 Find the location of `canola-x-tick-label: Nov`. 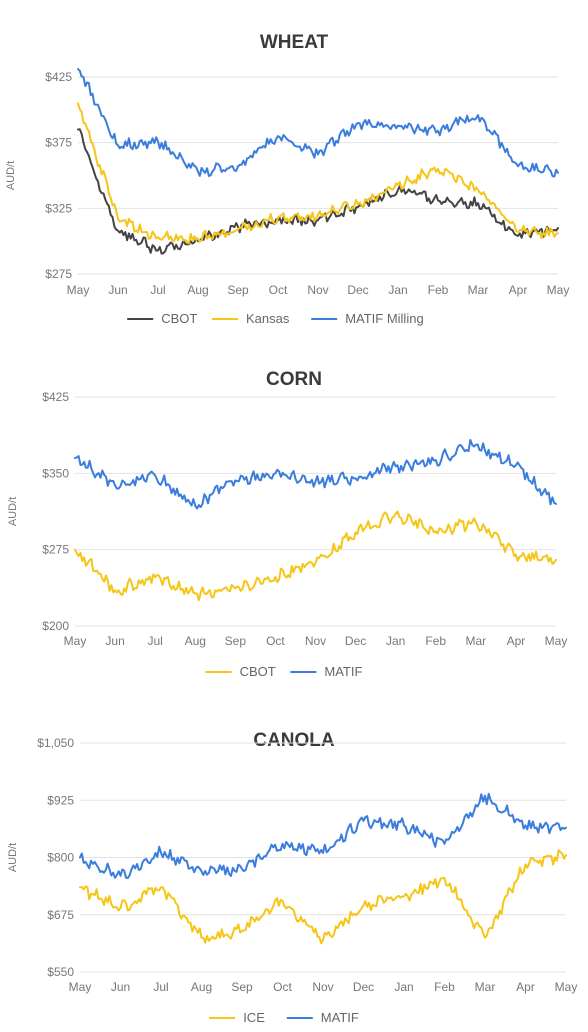

canola-x-tick-label: Nov is located at coordinates (322, 987).